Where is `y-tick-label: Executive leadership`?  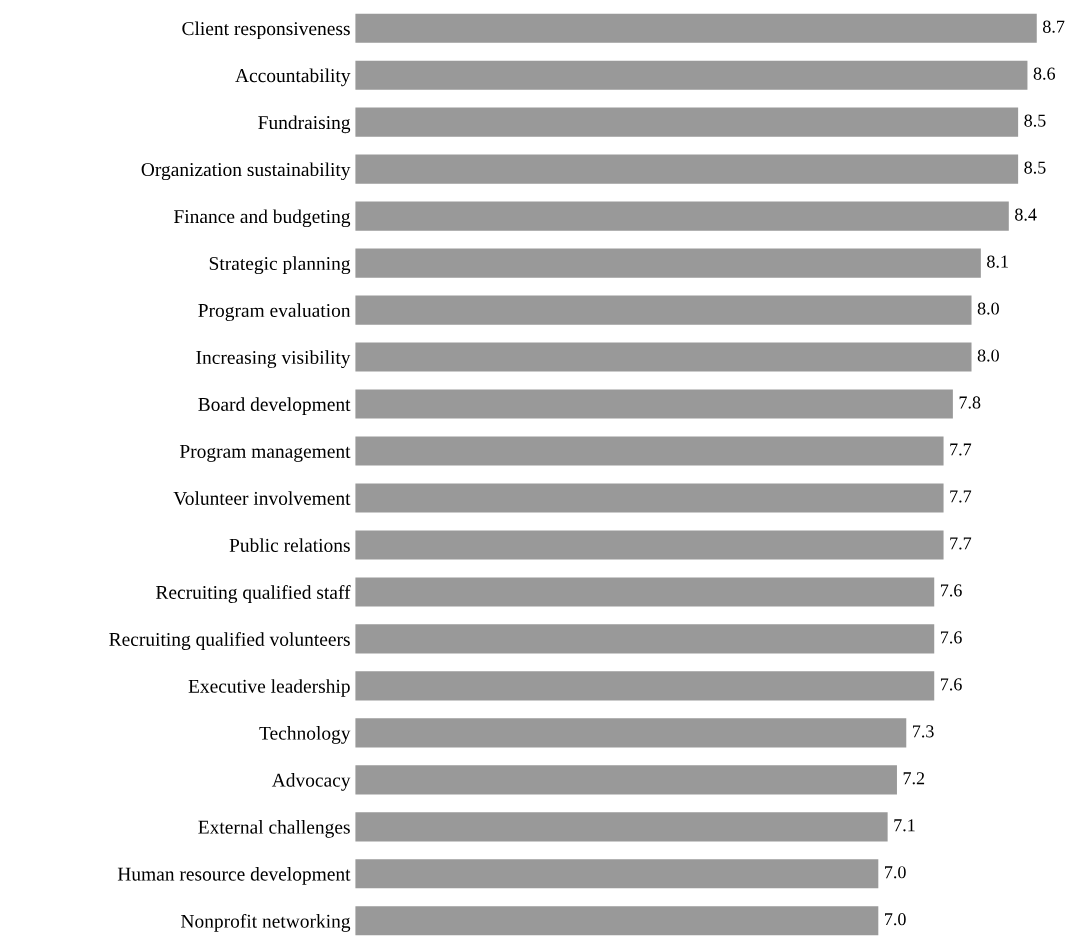
y-tick-label: Executive leadership is located at coordinates (269, 688).